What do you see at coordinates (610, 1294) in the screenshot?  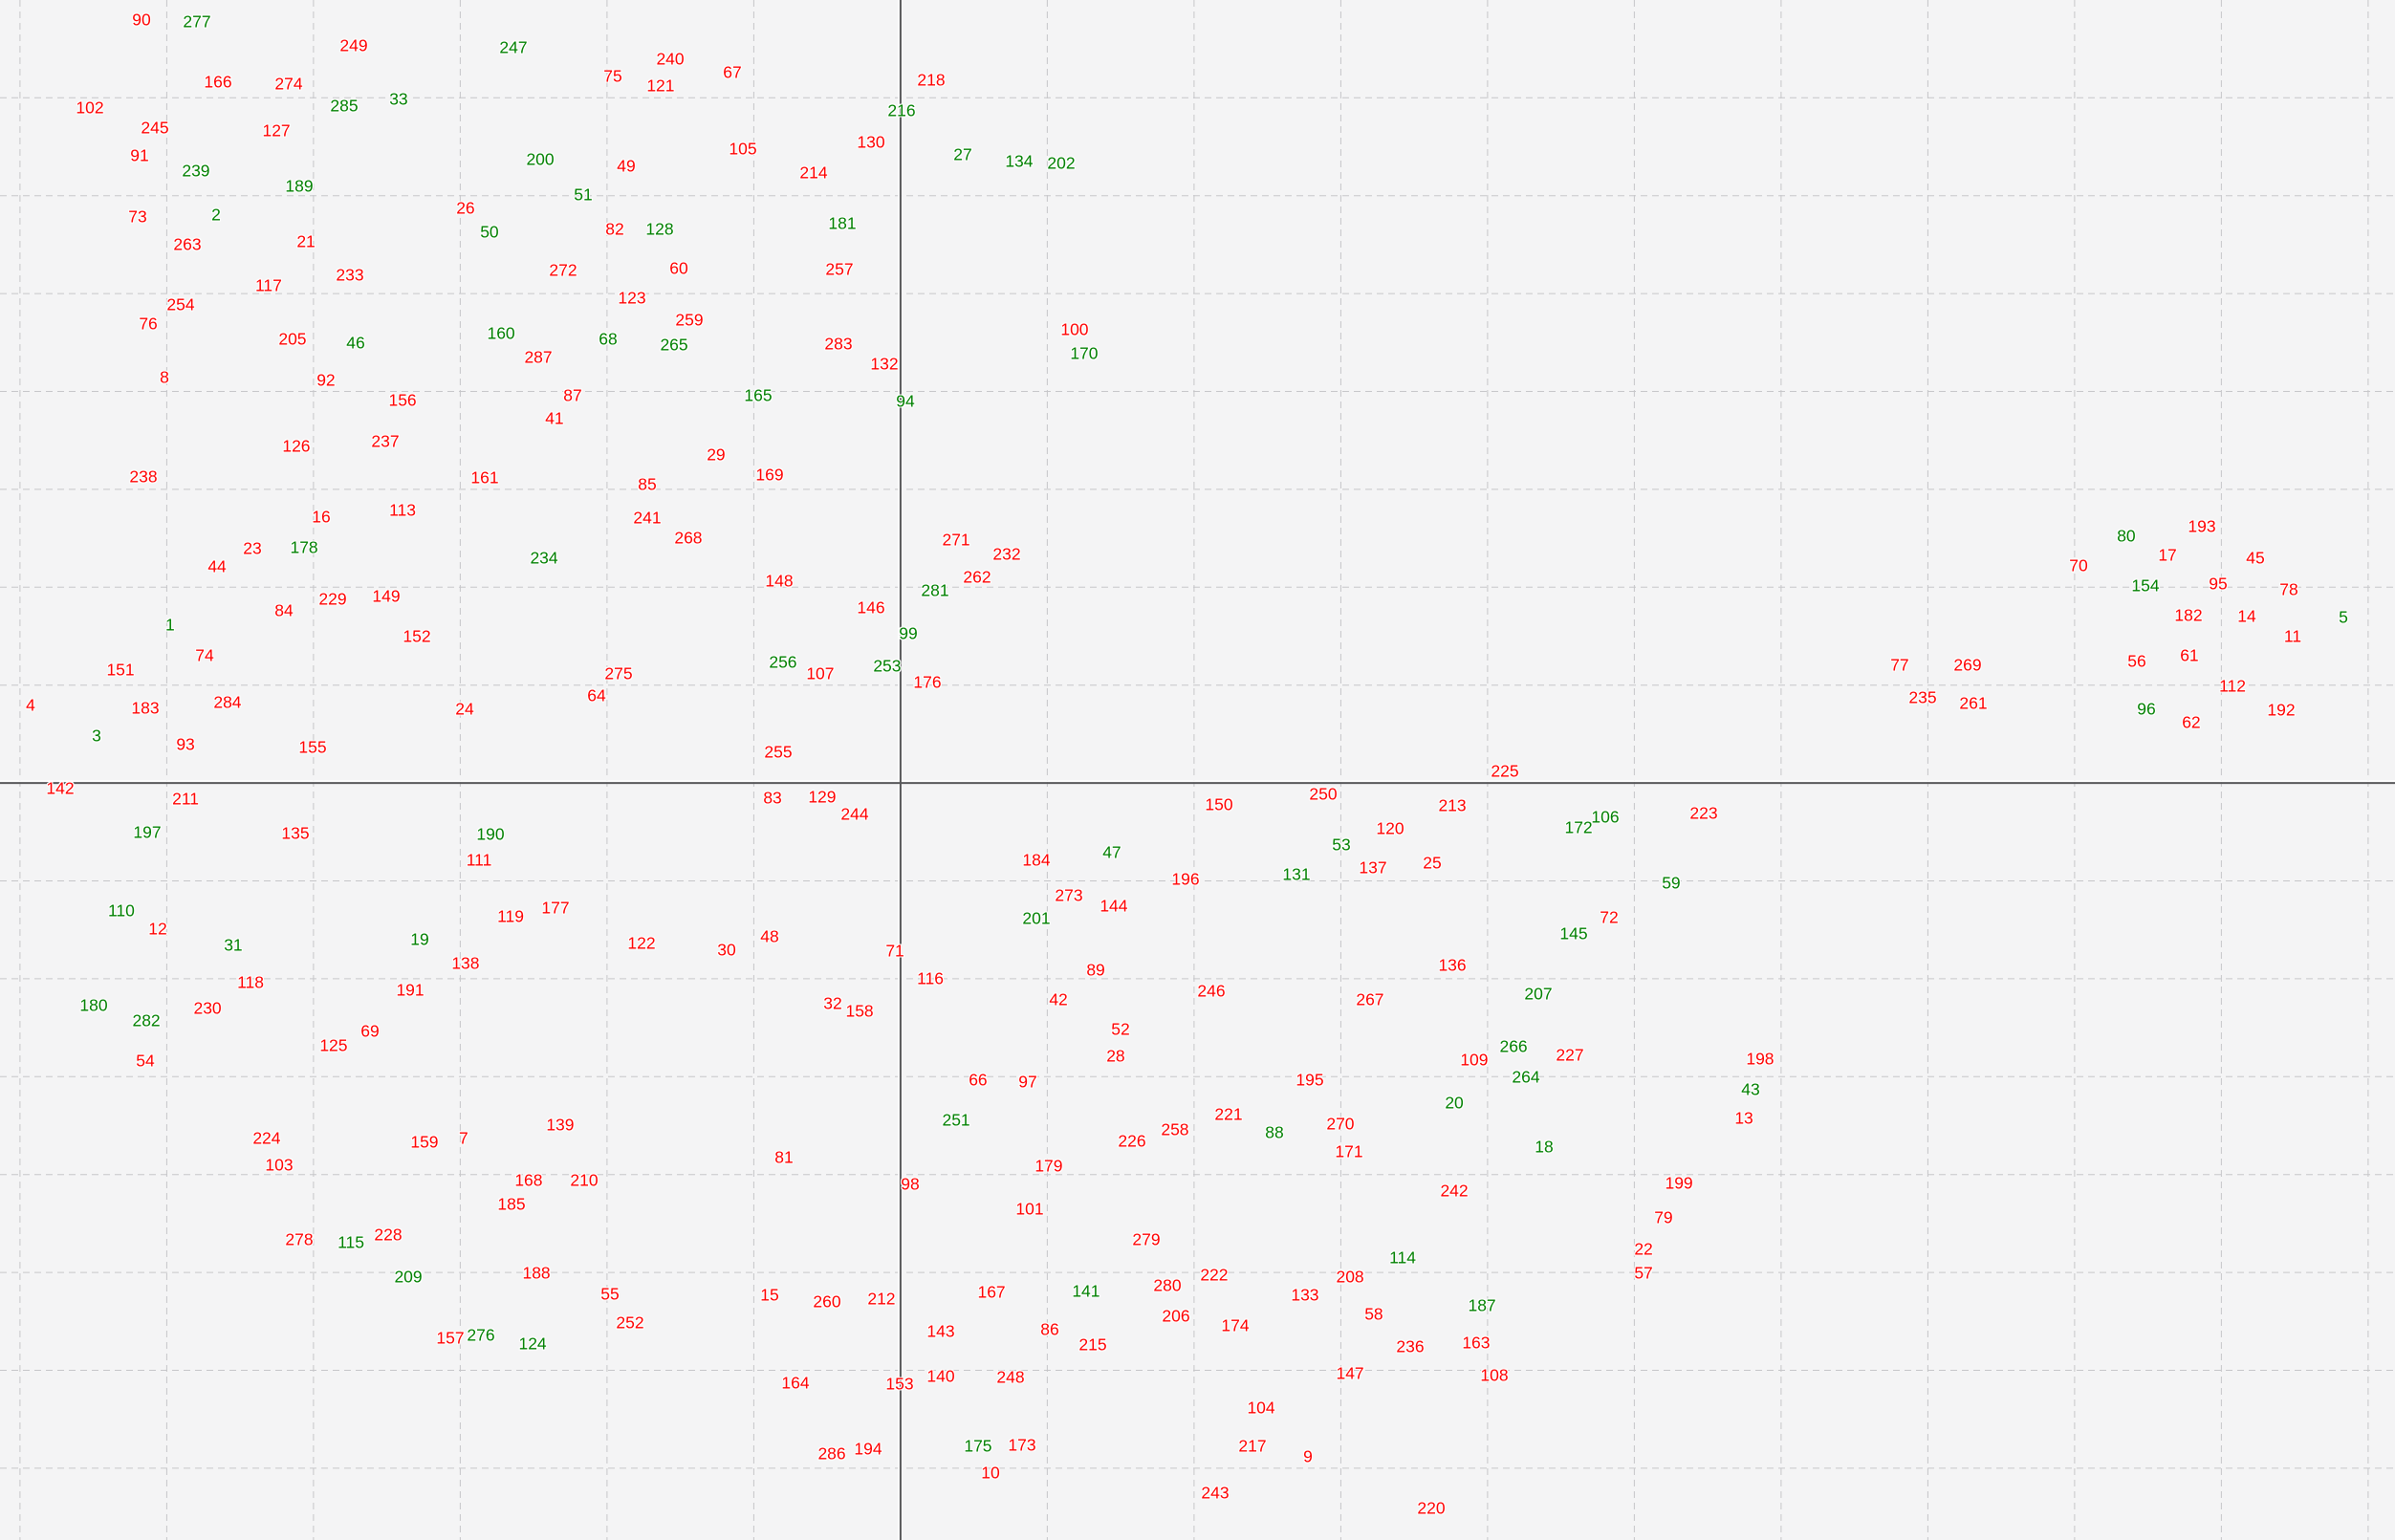 I see `point-label: 55` at bounding box center [610, 1294].